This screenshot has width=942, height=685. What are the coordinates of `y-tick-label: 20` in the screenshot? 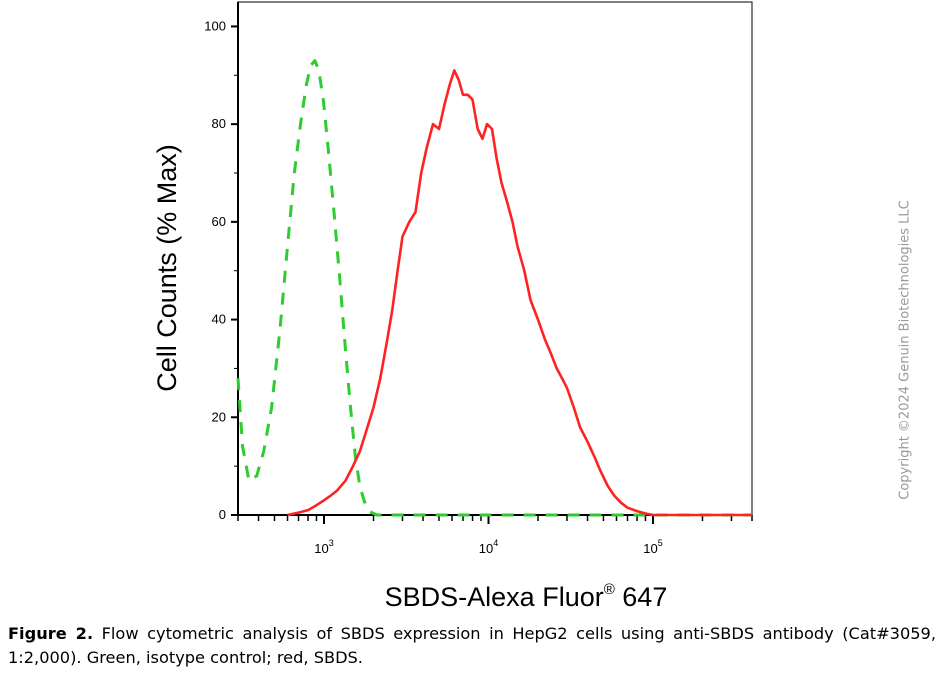 It's located at (219, 416).